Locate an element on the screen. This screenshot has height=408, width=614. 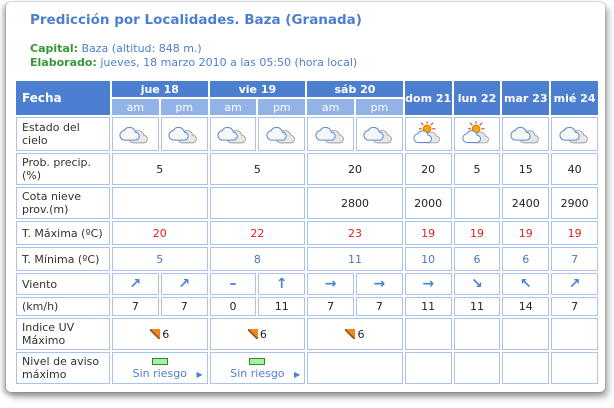
fecha-header: Fecha is located at coordinates (63, 98).